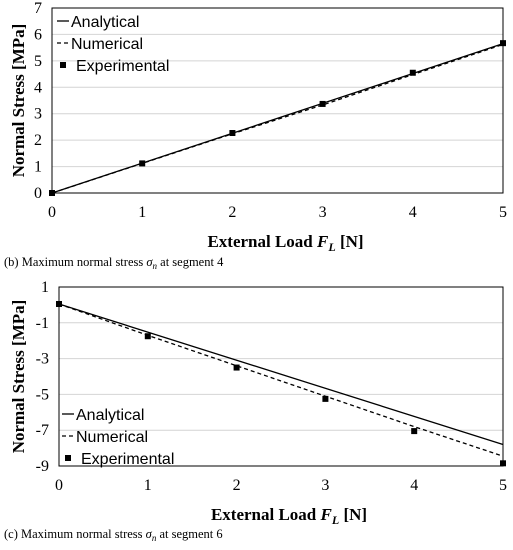 This screenshot has width=513, height=550. What do you see at coordinates (38, 140) in the screenshot?
I see `y-tick-label: 2` at bounding box center [38, 140].